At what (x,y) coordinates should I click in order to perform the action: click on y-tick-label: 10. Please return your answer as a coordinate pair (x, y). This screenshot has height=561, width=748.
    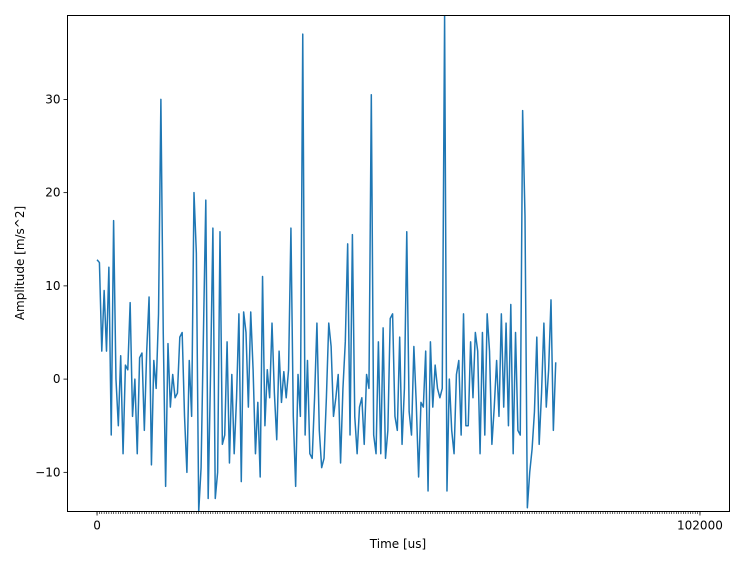
    Looking at the image, I should click on (52, 286).